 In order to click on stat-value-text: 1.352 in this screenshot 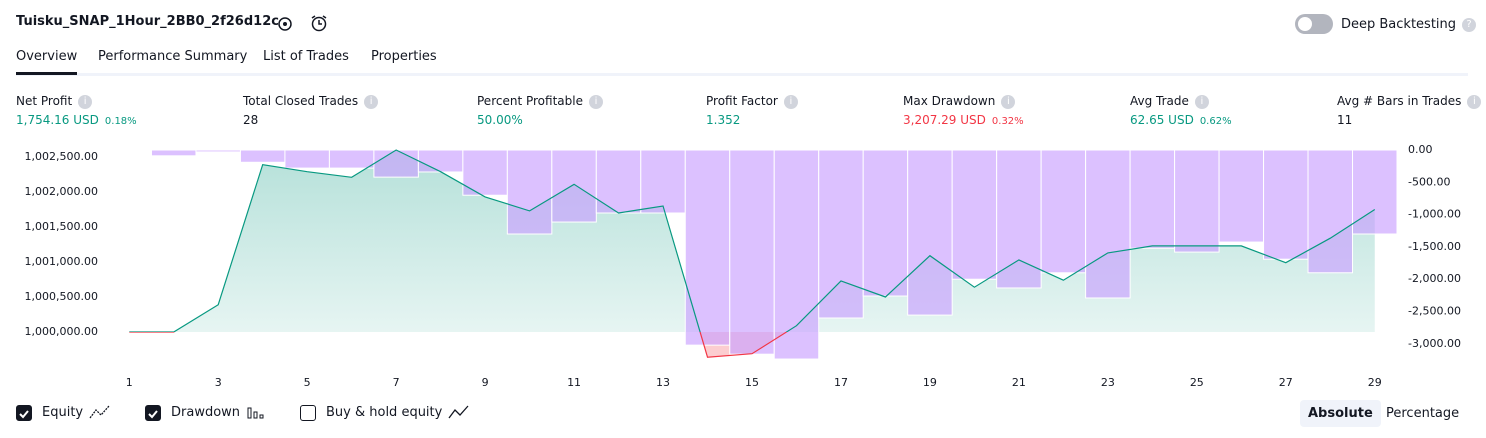, I will do `click(723, 120)`.